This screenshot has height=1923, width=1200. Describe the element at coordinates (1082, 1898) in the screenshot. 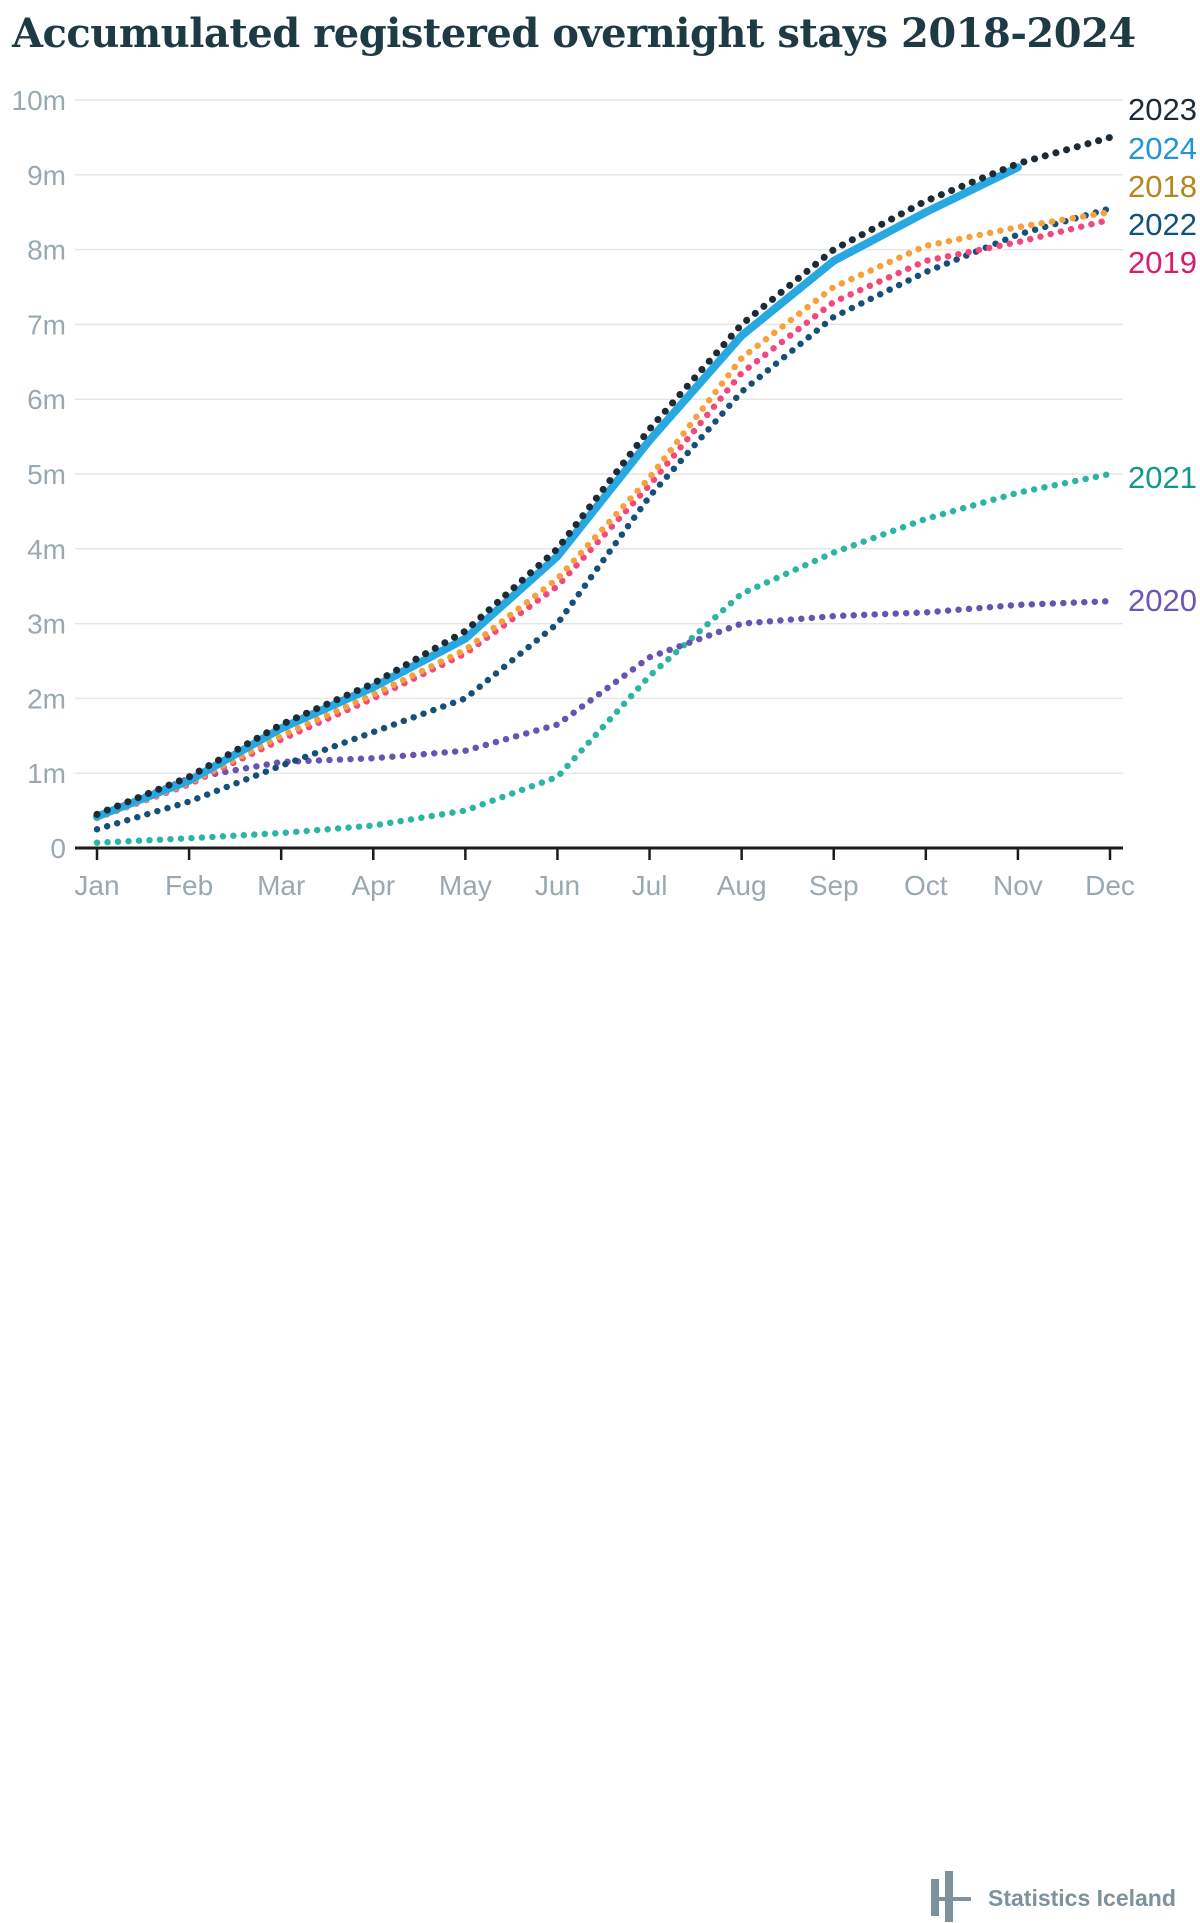

I see `brand-name: Statistics Iceland` at that location.